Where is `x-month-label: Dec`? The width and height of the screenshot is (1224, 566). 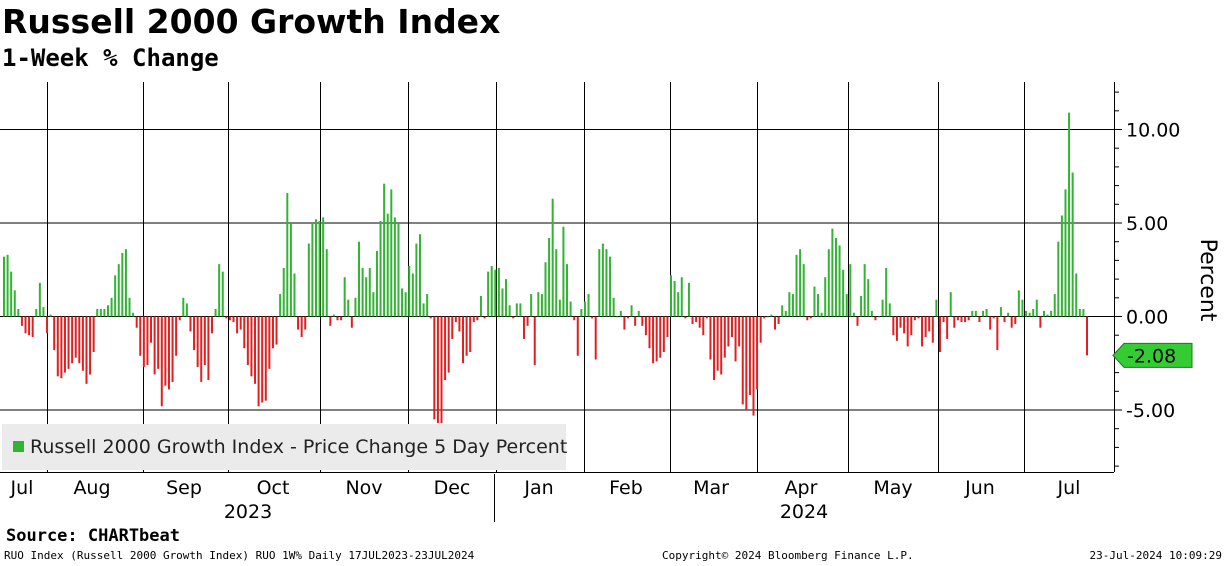 x-month-label: Dec is located at coordinates (452, 488).